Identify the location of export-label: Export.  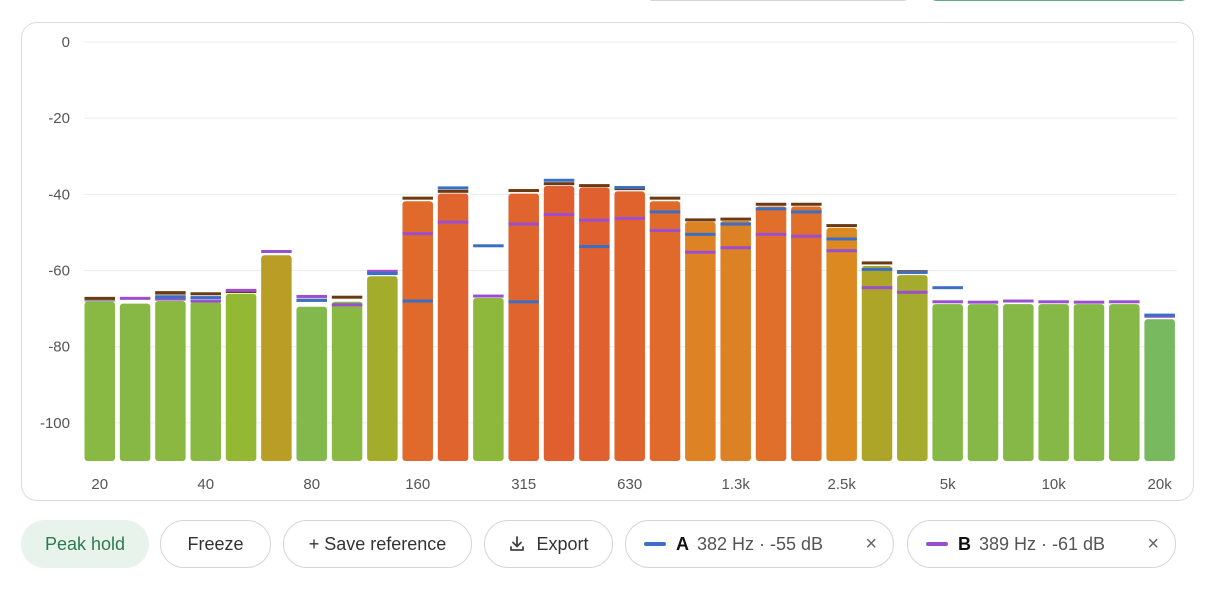
(562, 543).